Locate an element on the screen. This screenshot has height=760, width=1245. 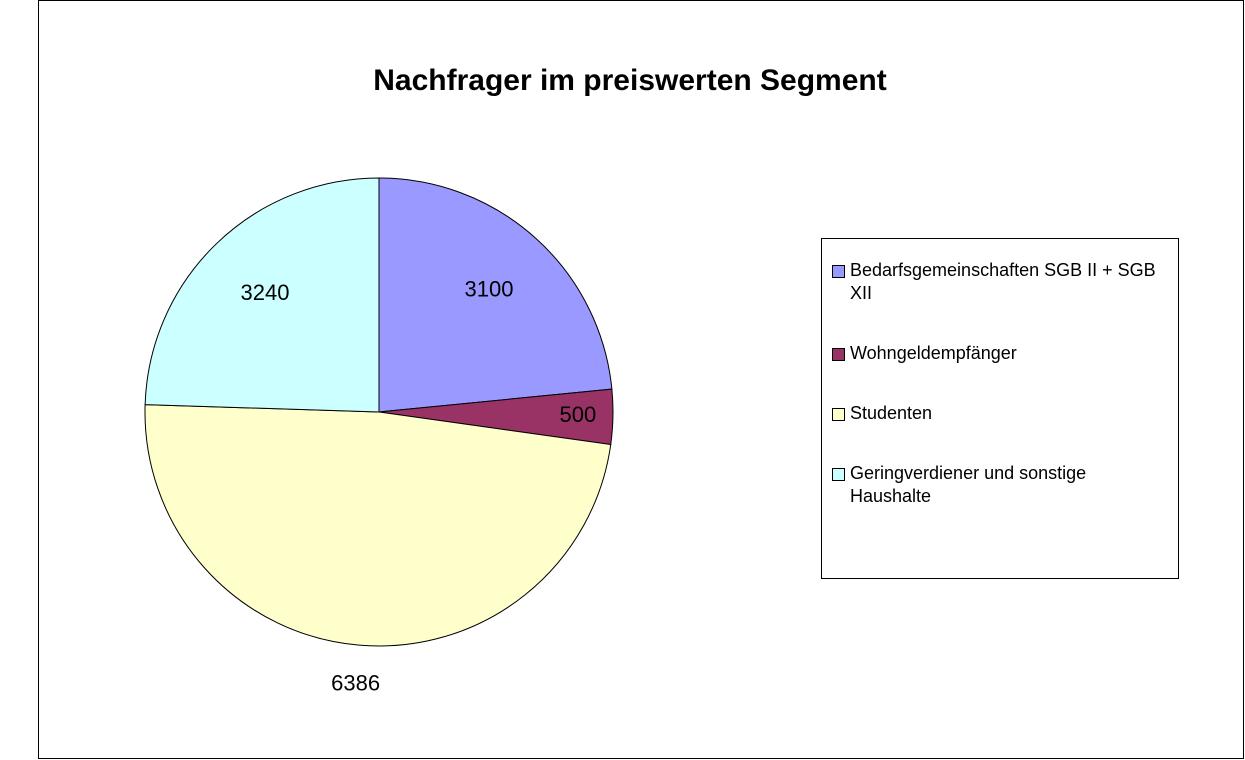
chart-title: Nachfrager im preiswerten Segment is located at coordinates (630, 80).